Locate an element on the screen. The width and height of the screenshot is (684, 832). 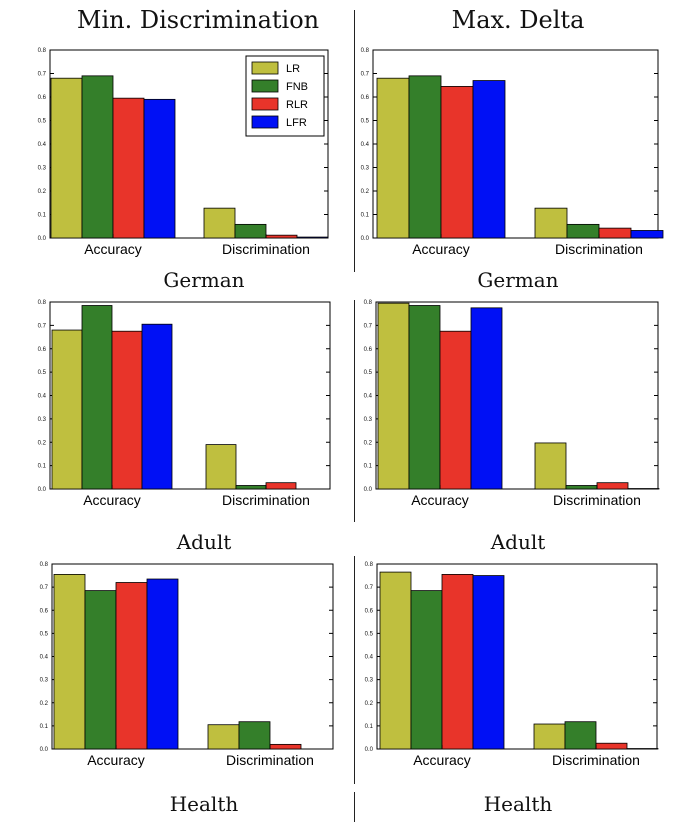
column-title-left: Min. Discrimination is located at coordinates (198, 20).